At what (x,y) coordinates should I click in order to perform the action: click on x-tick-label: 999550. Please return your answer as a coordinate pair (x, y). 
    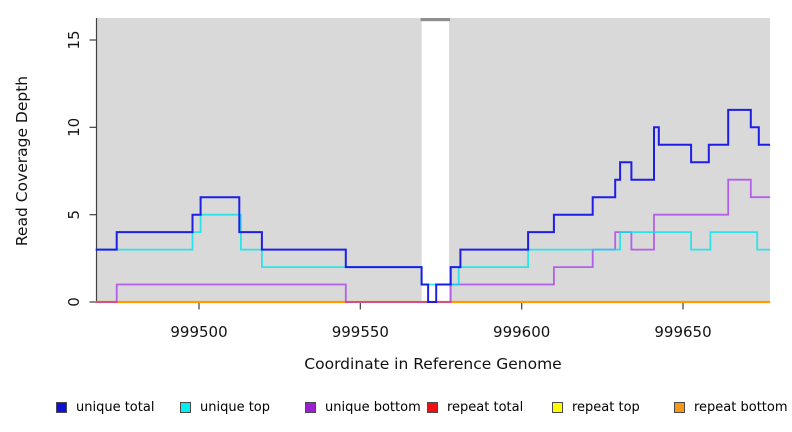
    Looking at the image, I should click on (360, 332).